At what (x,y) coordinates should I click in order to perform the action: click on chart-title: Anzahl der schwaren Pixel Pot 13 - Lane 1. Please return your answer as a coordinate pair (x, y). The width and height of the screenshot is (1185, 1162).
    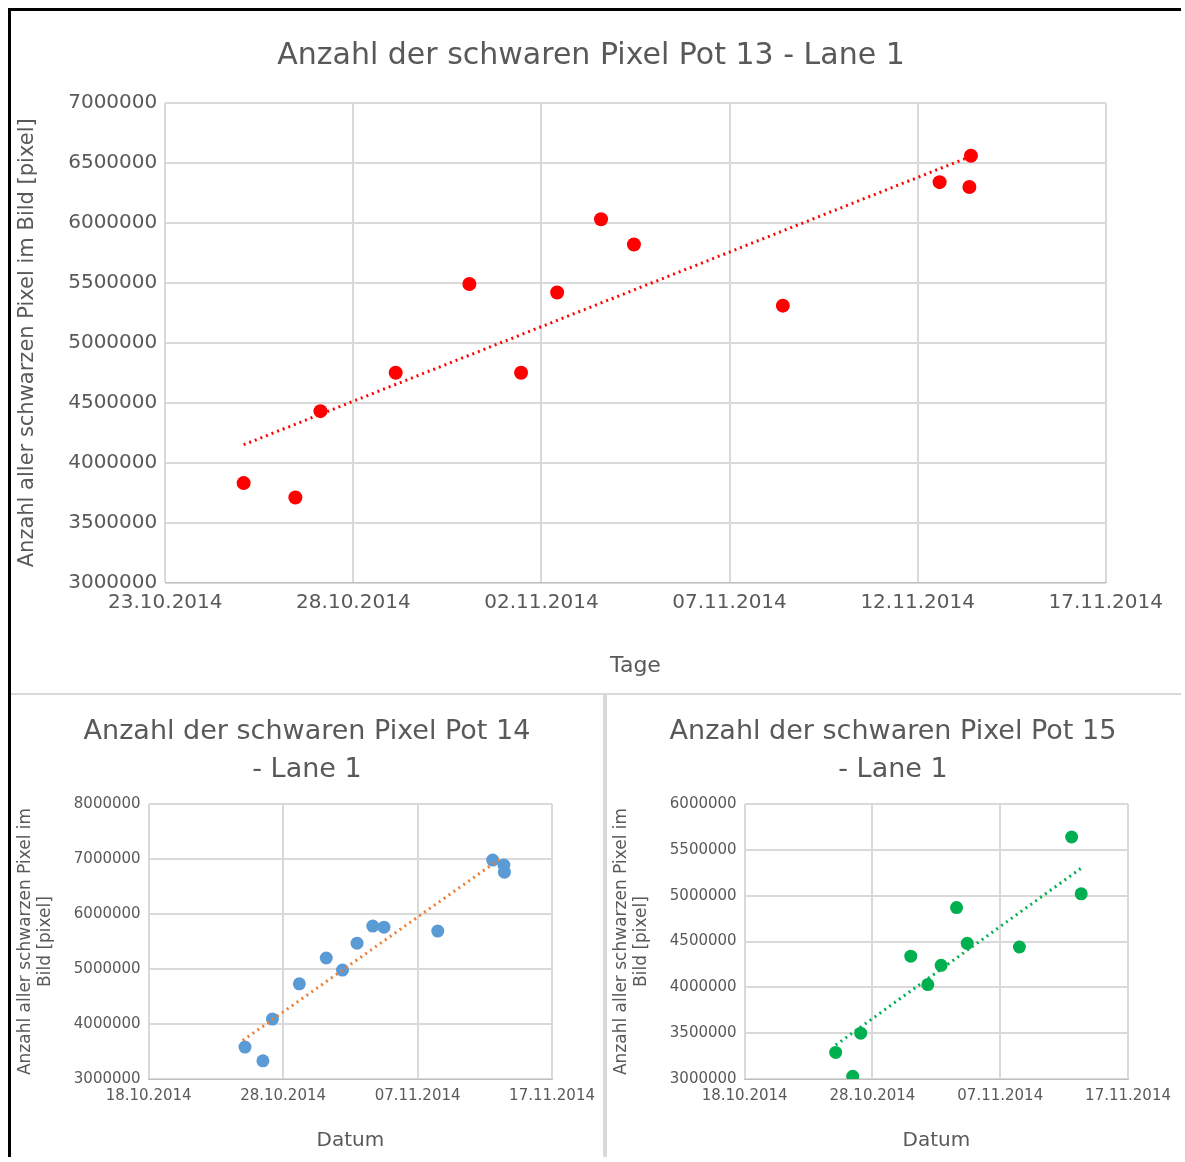
    Looking at the image, I should click on (591, 54).